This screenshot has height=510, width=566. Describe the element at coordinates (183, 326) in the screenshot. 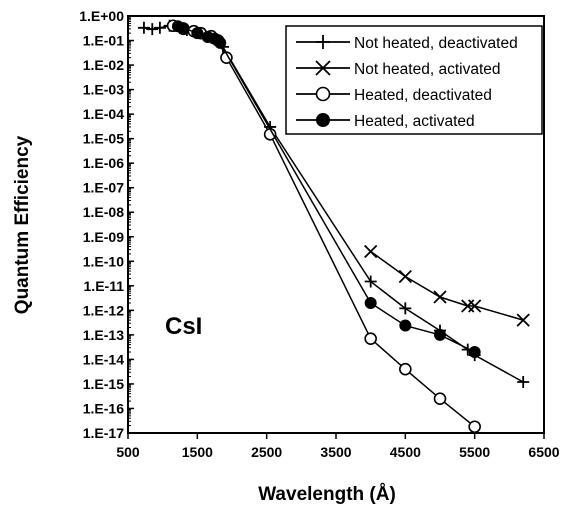

I see `material-annotation: CsI` at that location.